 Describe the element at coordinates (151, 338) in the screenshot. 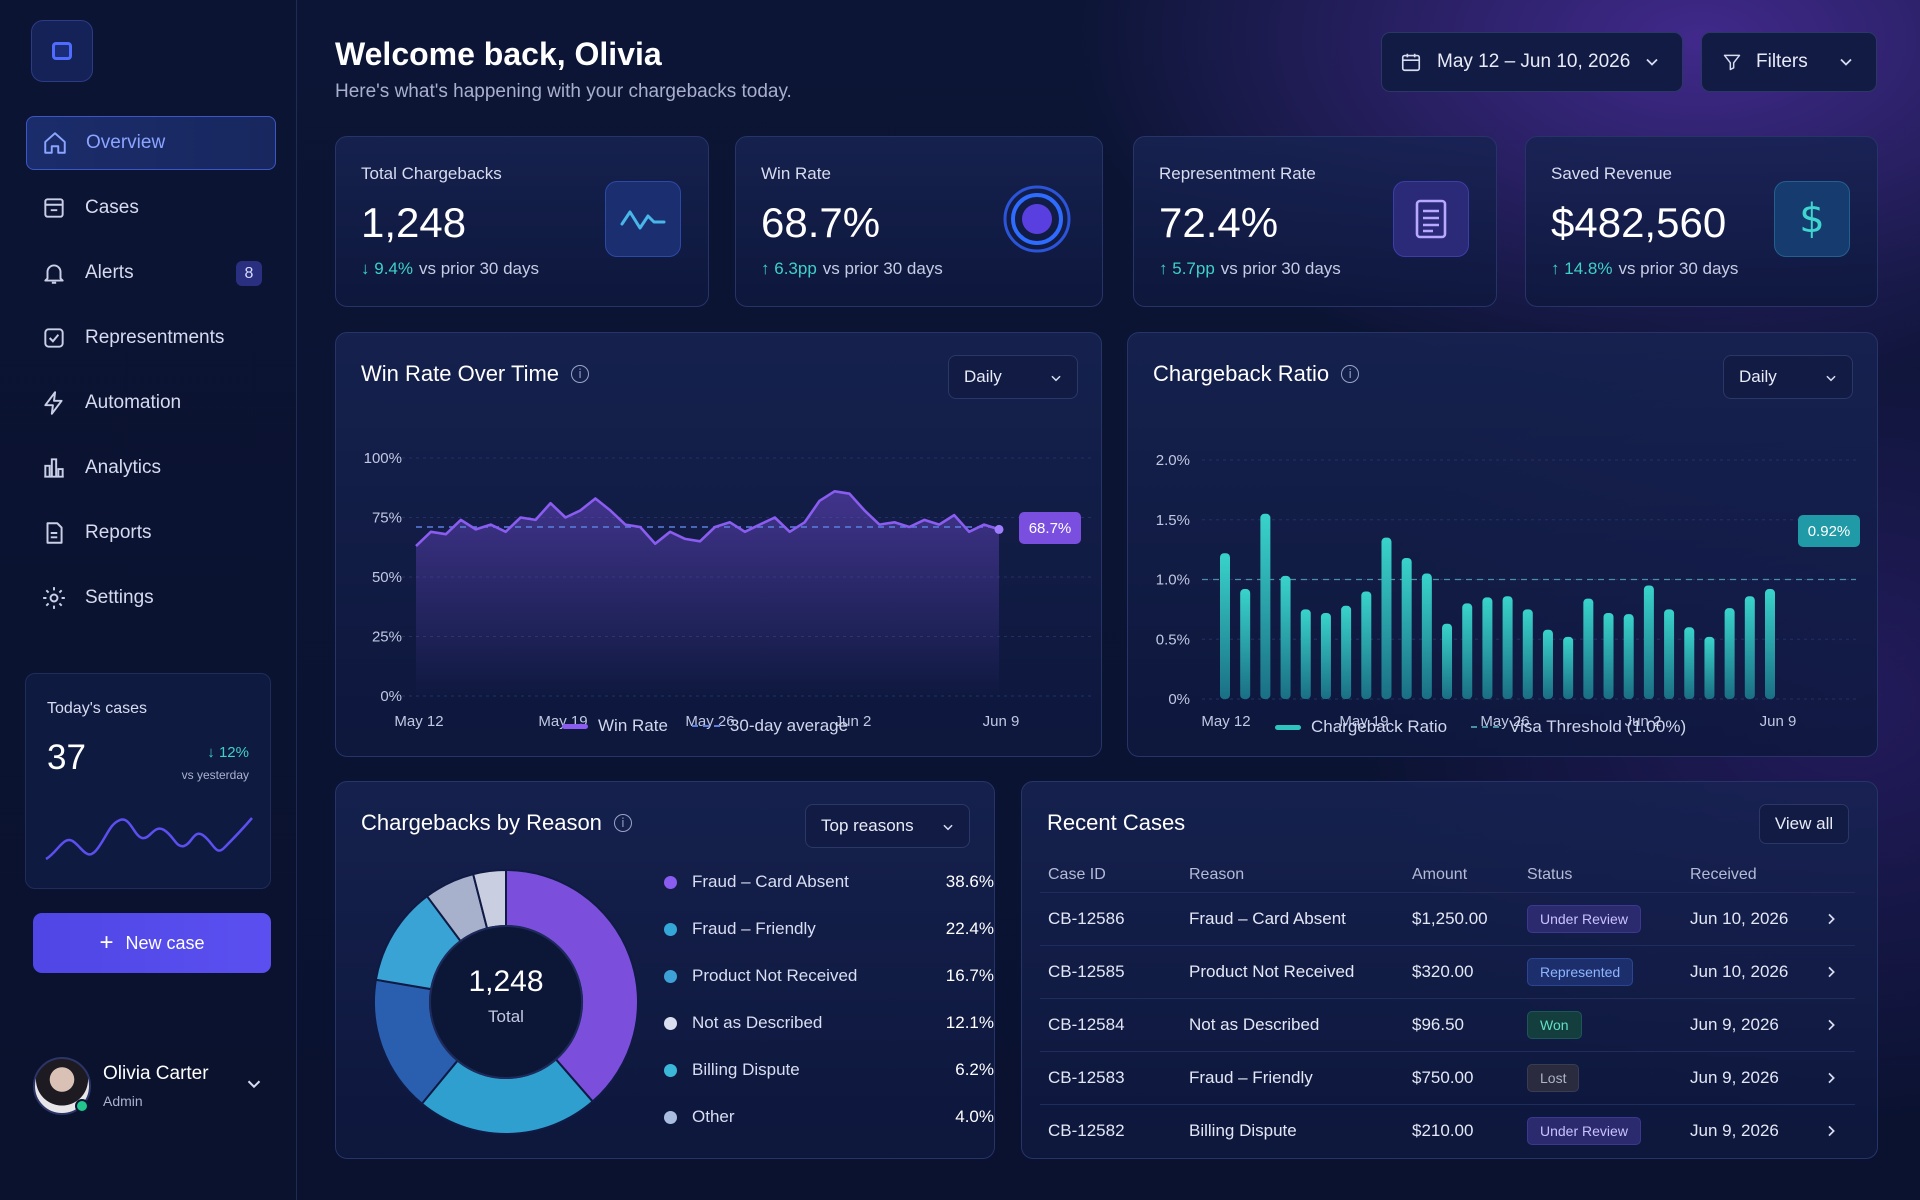

I see `sidebar-item-representments: Representments` at that location.